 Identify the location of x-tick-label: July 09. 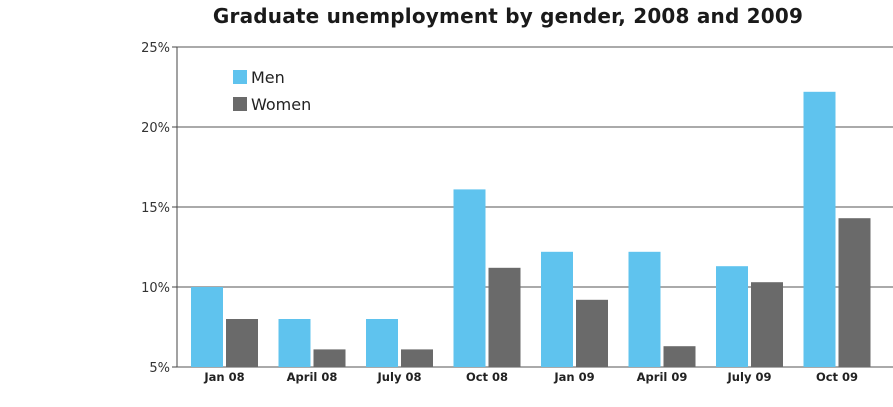
(749, 377).